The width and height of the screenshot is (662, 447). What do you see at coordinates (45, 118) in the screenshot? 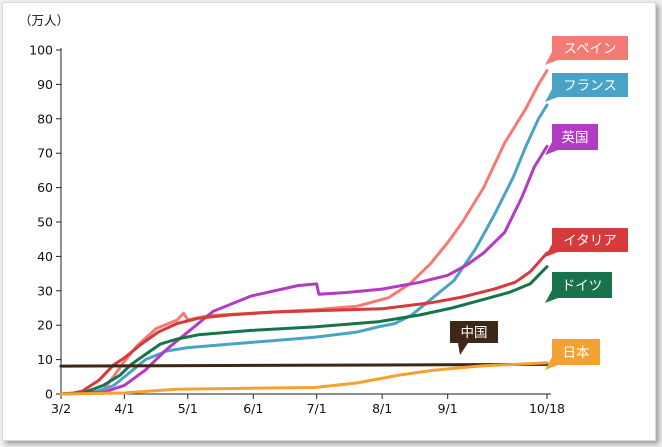
I see `y-tick-label: 80` at bounding box center [45, 118].